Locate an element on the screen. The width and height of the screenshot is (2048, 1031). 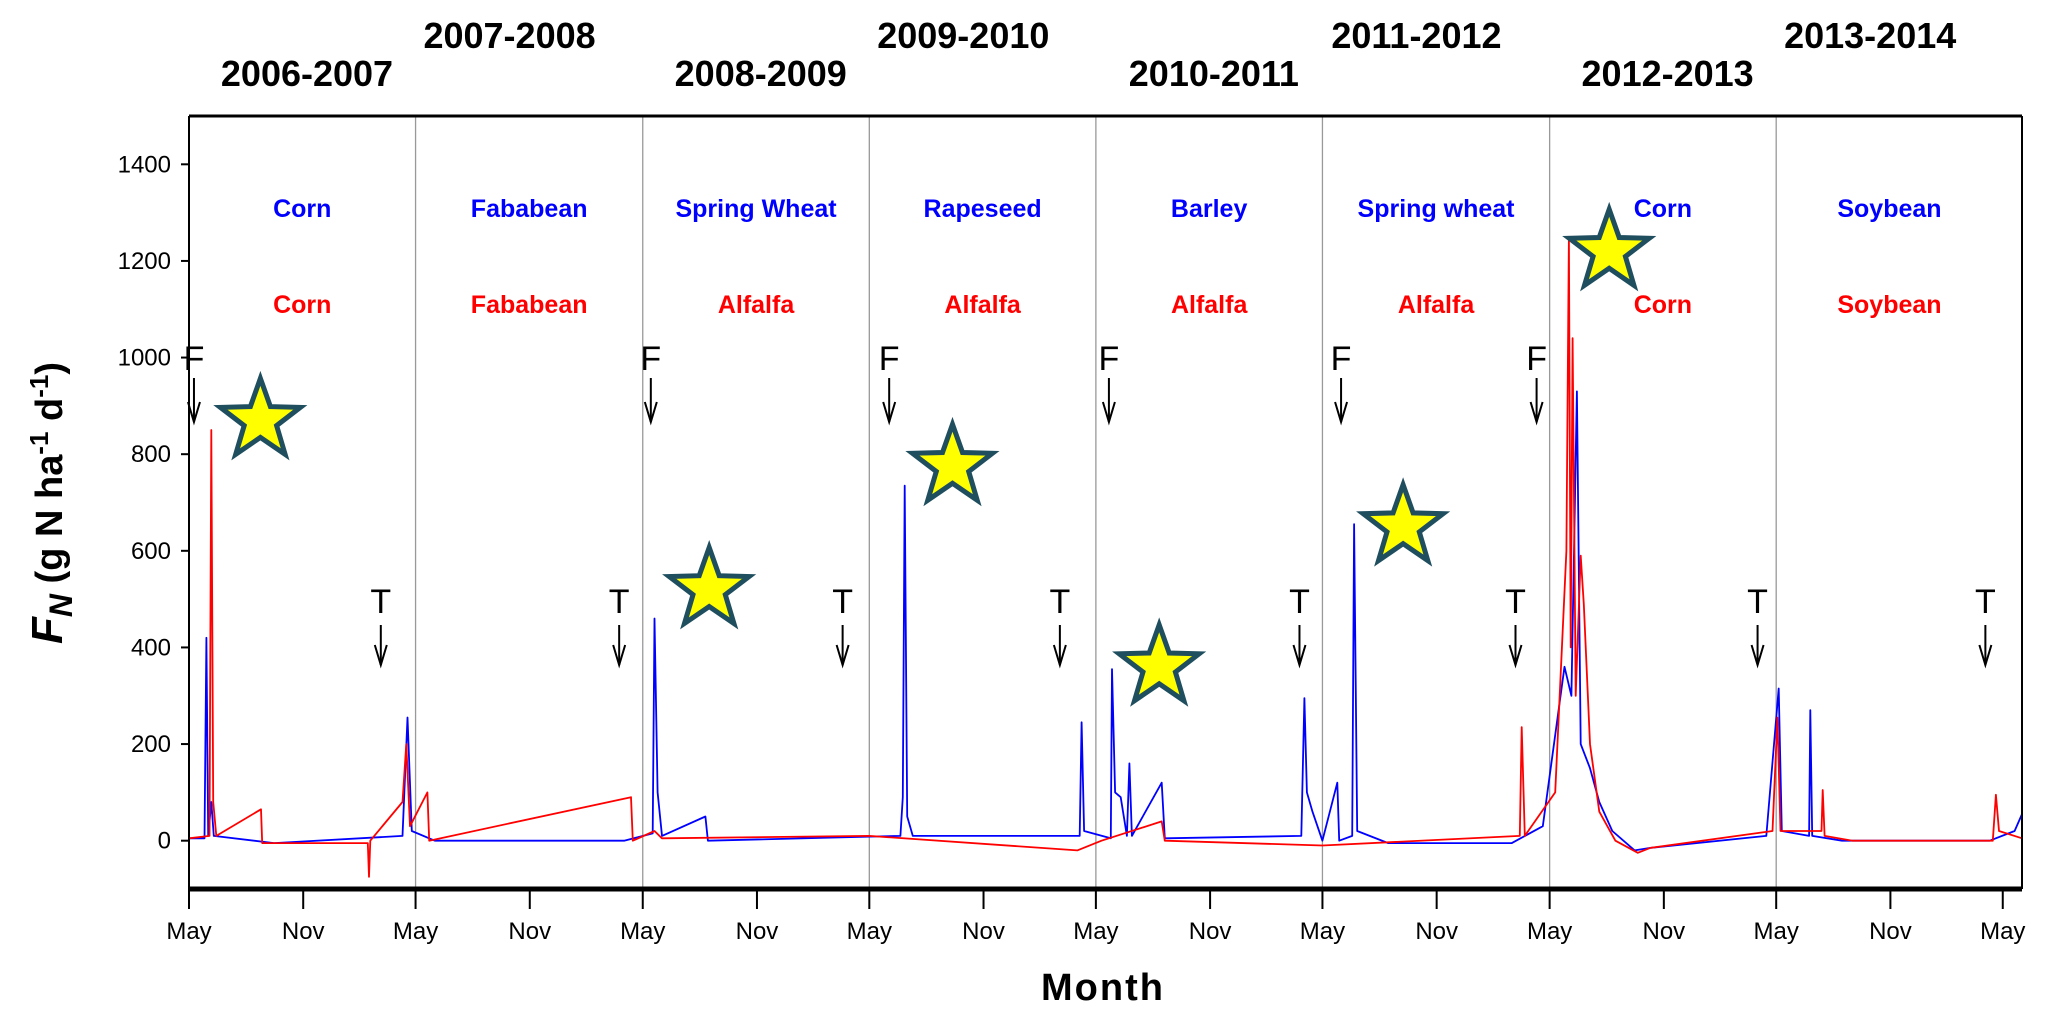
season-year-label: 2007-2008 is located at coordinates (509, 35).